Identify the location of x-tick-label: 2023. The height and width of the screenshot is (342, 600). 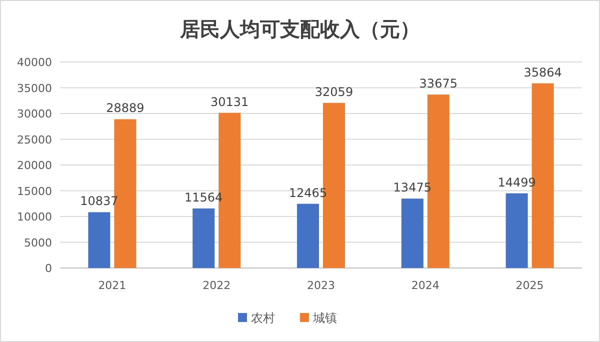
(321, 285).